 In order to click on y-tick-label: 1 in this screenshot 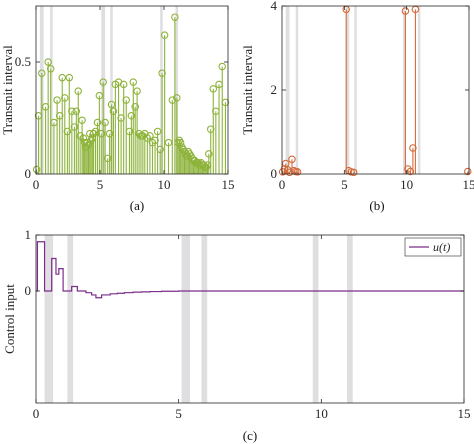, I will do `click(28, 234)`.